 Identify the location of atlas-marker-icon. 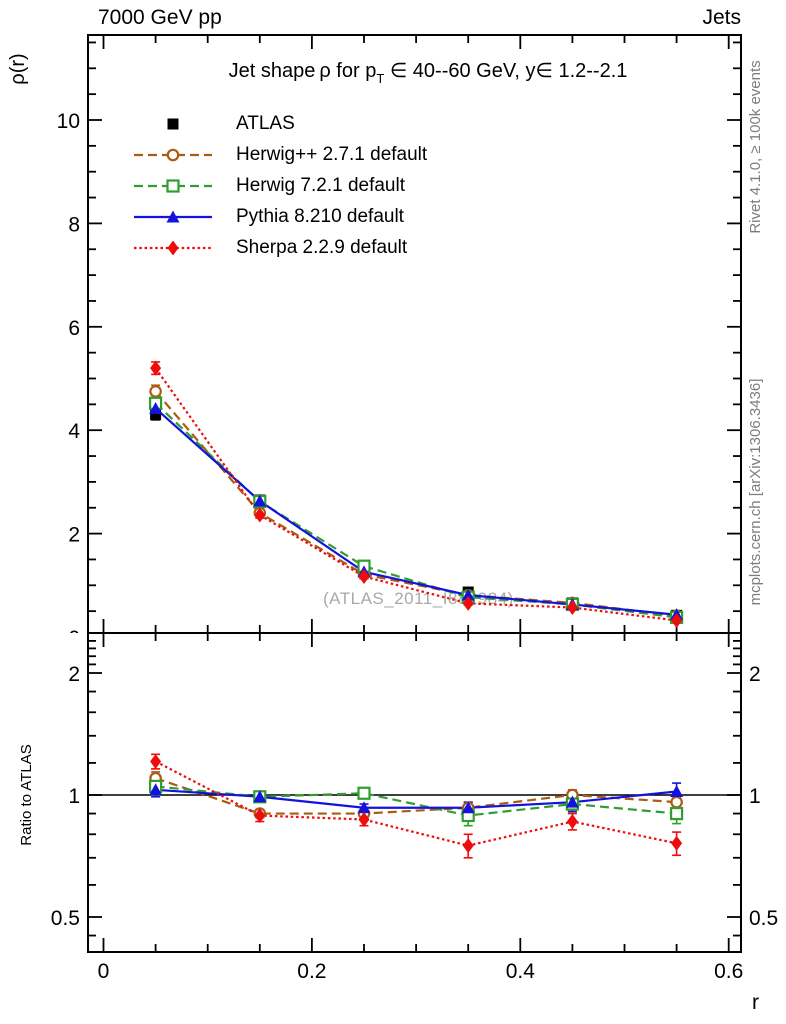
(173, 123).